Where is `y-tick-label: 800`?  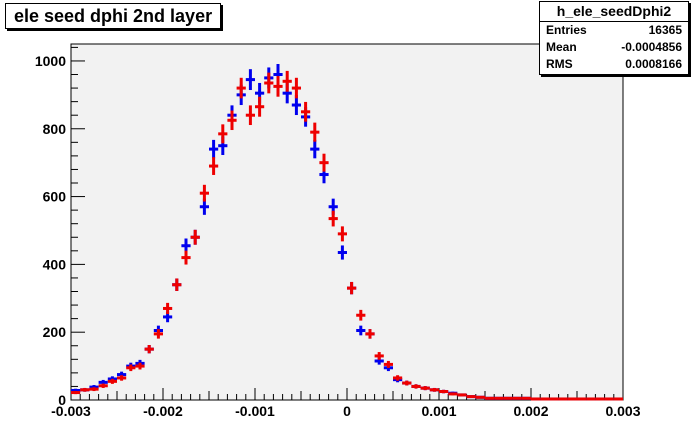 y-tick-label: 800 is located at coordinates (55, 129).